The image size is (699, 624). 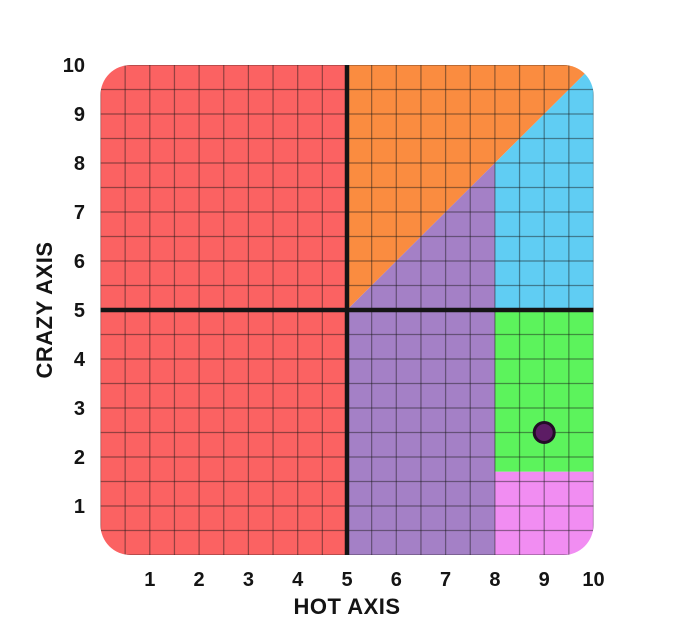 What do you see at coordinates (374, 580) in the screenshot?
I see `x-tick-labels: 1 2 3 4 5 6 7 8 9 10` at bounding box center [374, 580].